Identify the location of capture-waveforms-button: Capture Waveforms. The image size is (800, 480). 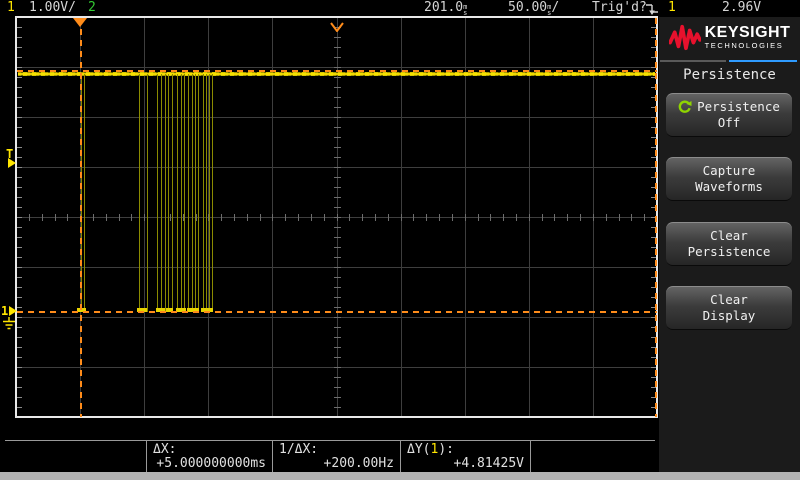
(729, 179).